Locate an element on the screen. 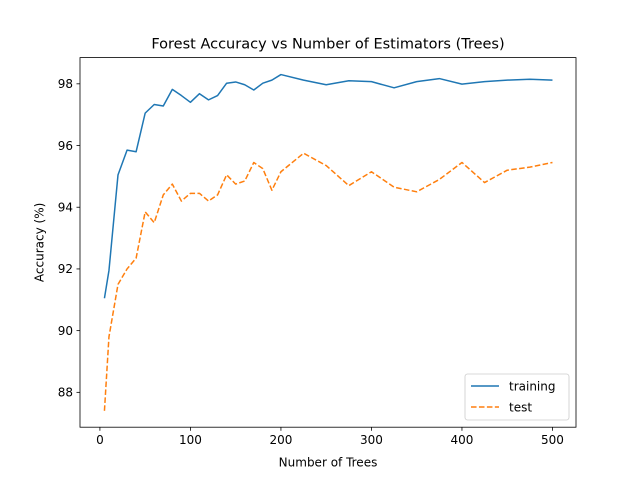  x-tick-label: 400 is located at coordinates (462, 440).